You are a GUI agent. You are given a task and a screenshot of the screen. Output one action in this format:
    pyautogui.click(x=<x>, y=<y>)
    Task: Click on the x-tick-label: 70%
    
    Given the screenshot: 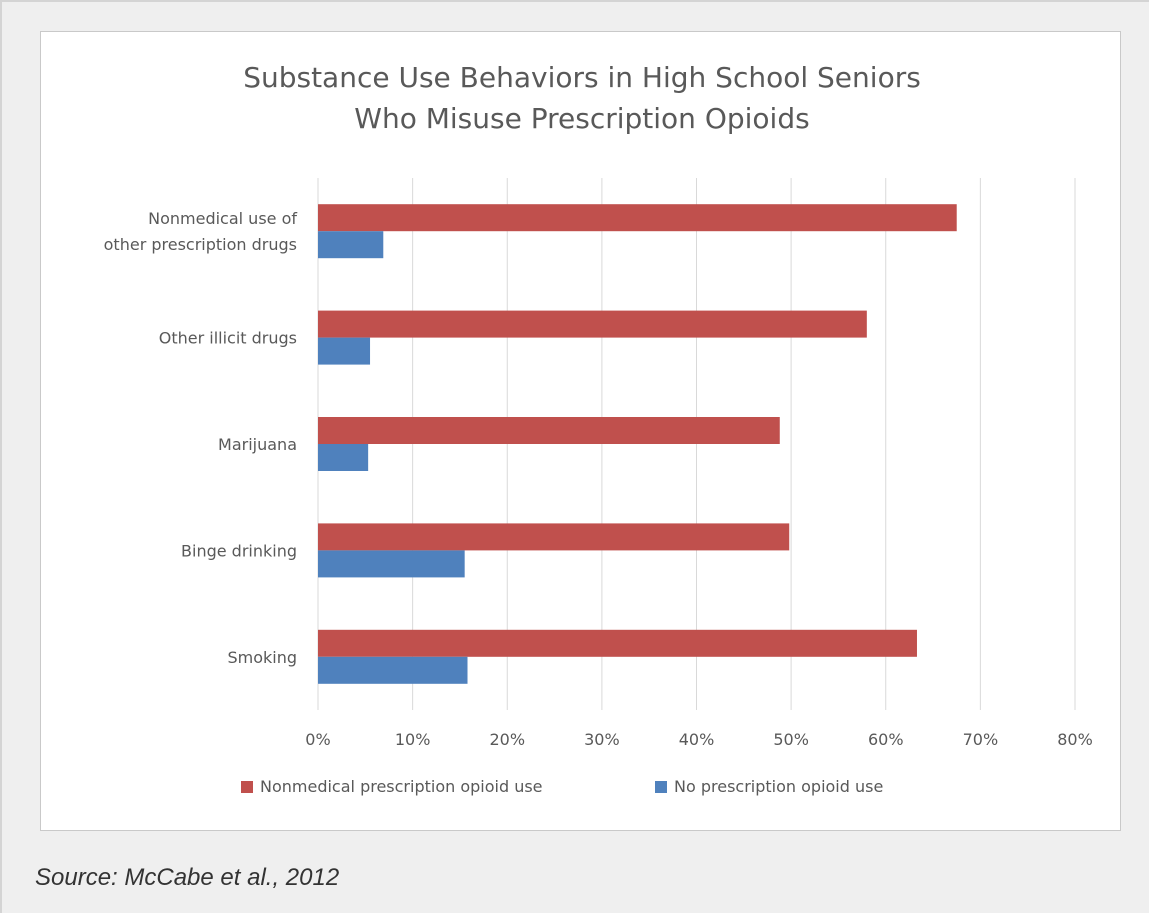 What is the action you would take?
    pyautogui.click(x=981, y=739)
    